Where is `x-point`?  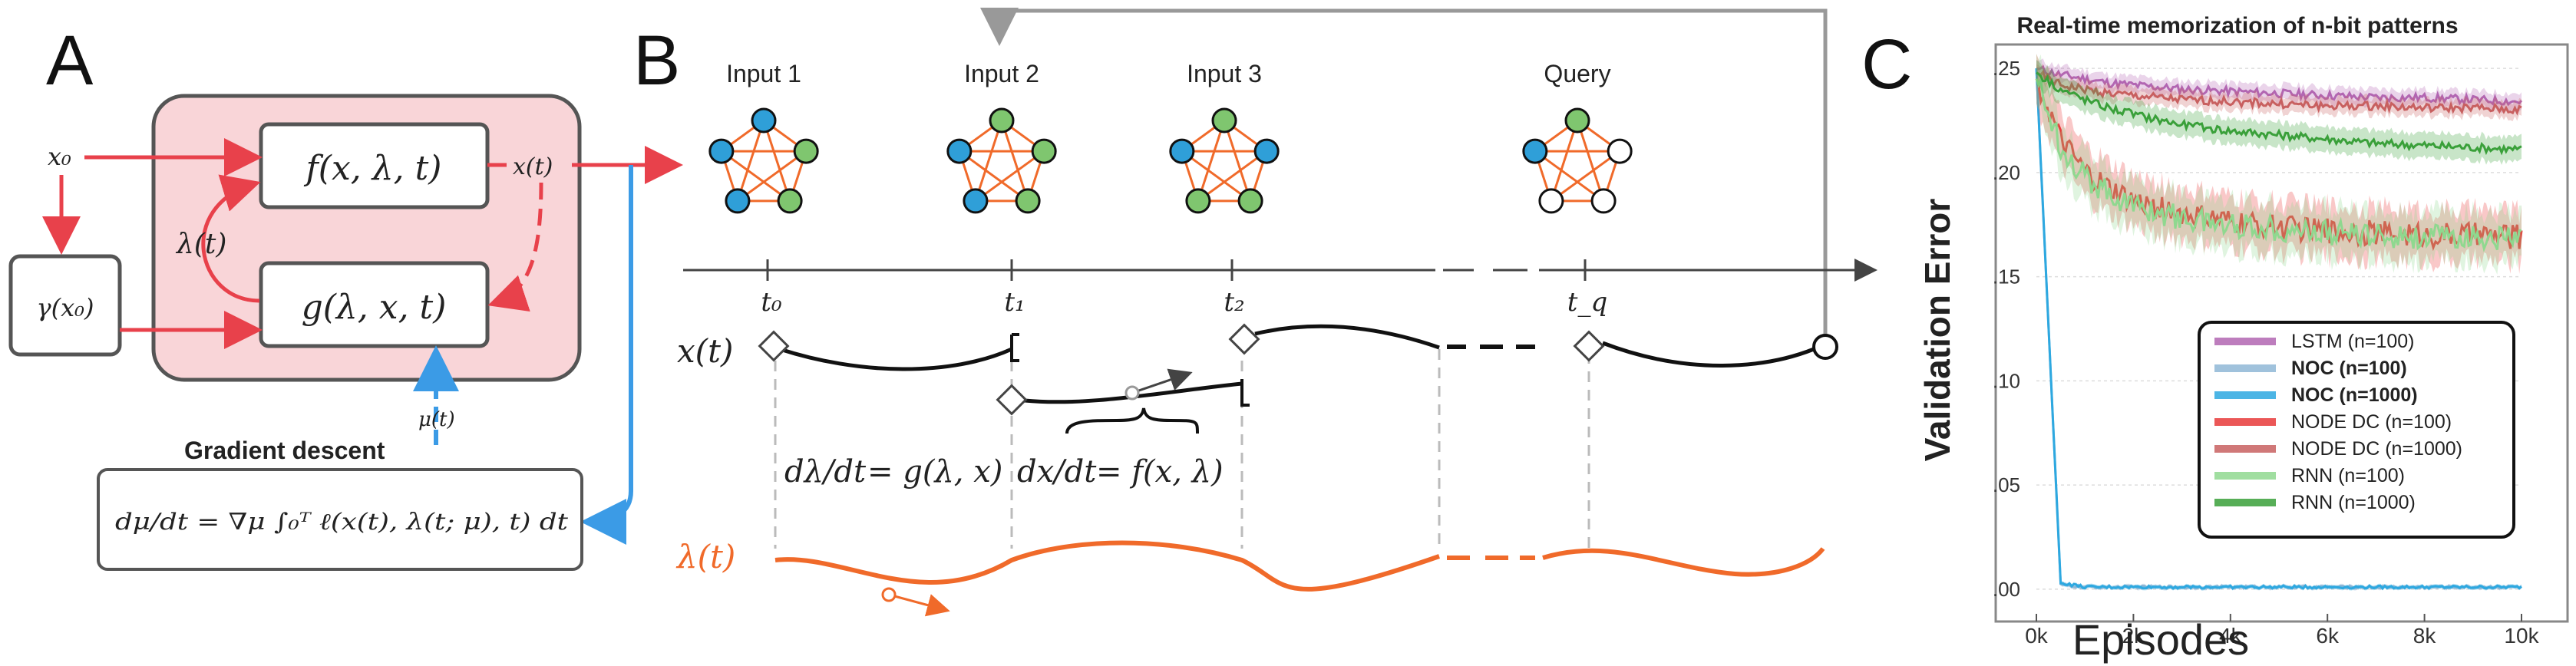 x-point is located at coordinates (1132, 393).